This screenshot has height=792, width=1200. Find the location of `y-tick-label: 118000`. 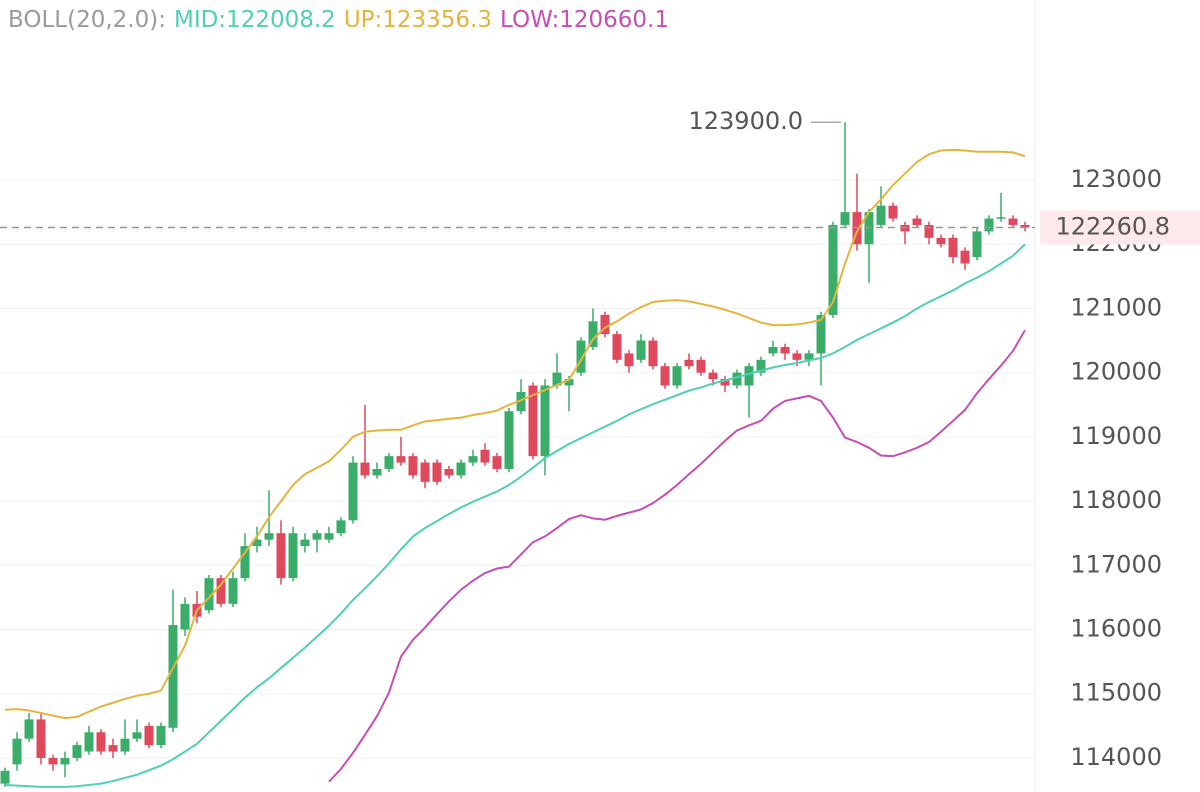

y-tick-label: 118000 is located at coordinates (1116, 500).